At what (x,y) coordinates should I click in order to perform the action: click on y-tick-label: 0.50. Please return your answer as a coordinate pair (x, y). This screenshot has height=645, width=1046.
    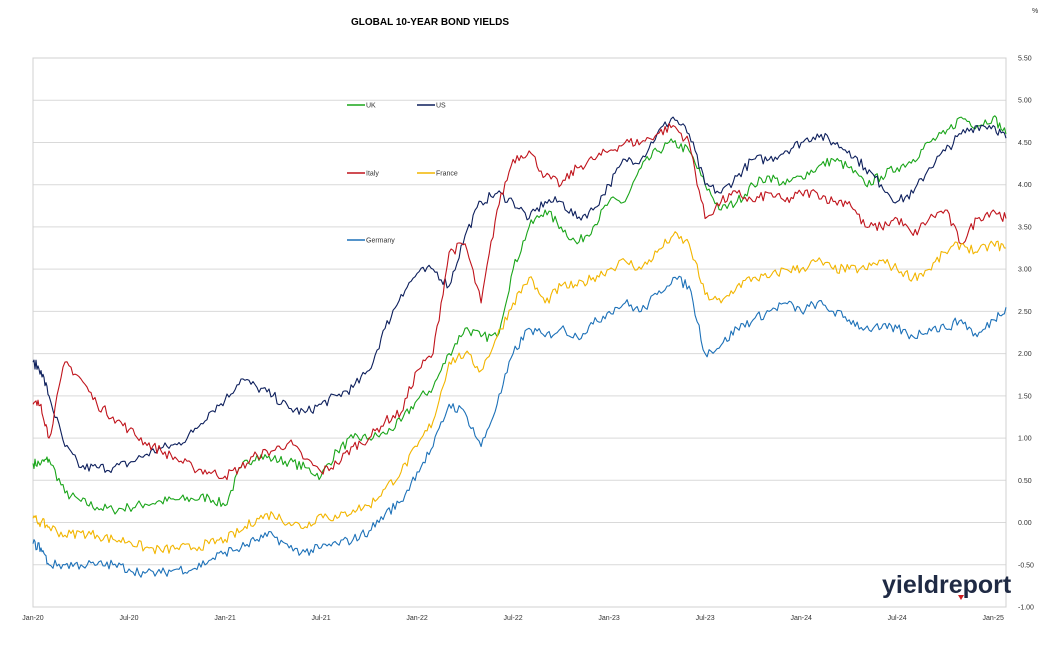
    Looking at the image, I should click on (1025, 481).